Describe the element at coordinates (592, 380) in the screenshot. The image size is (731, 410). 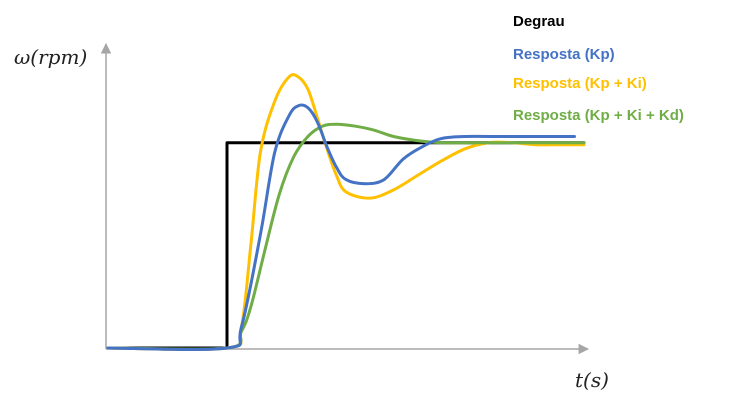
I see `x-axis-label: t(s)` at that location.